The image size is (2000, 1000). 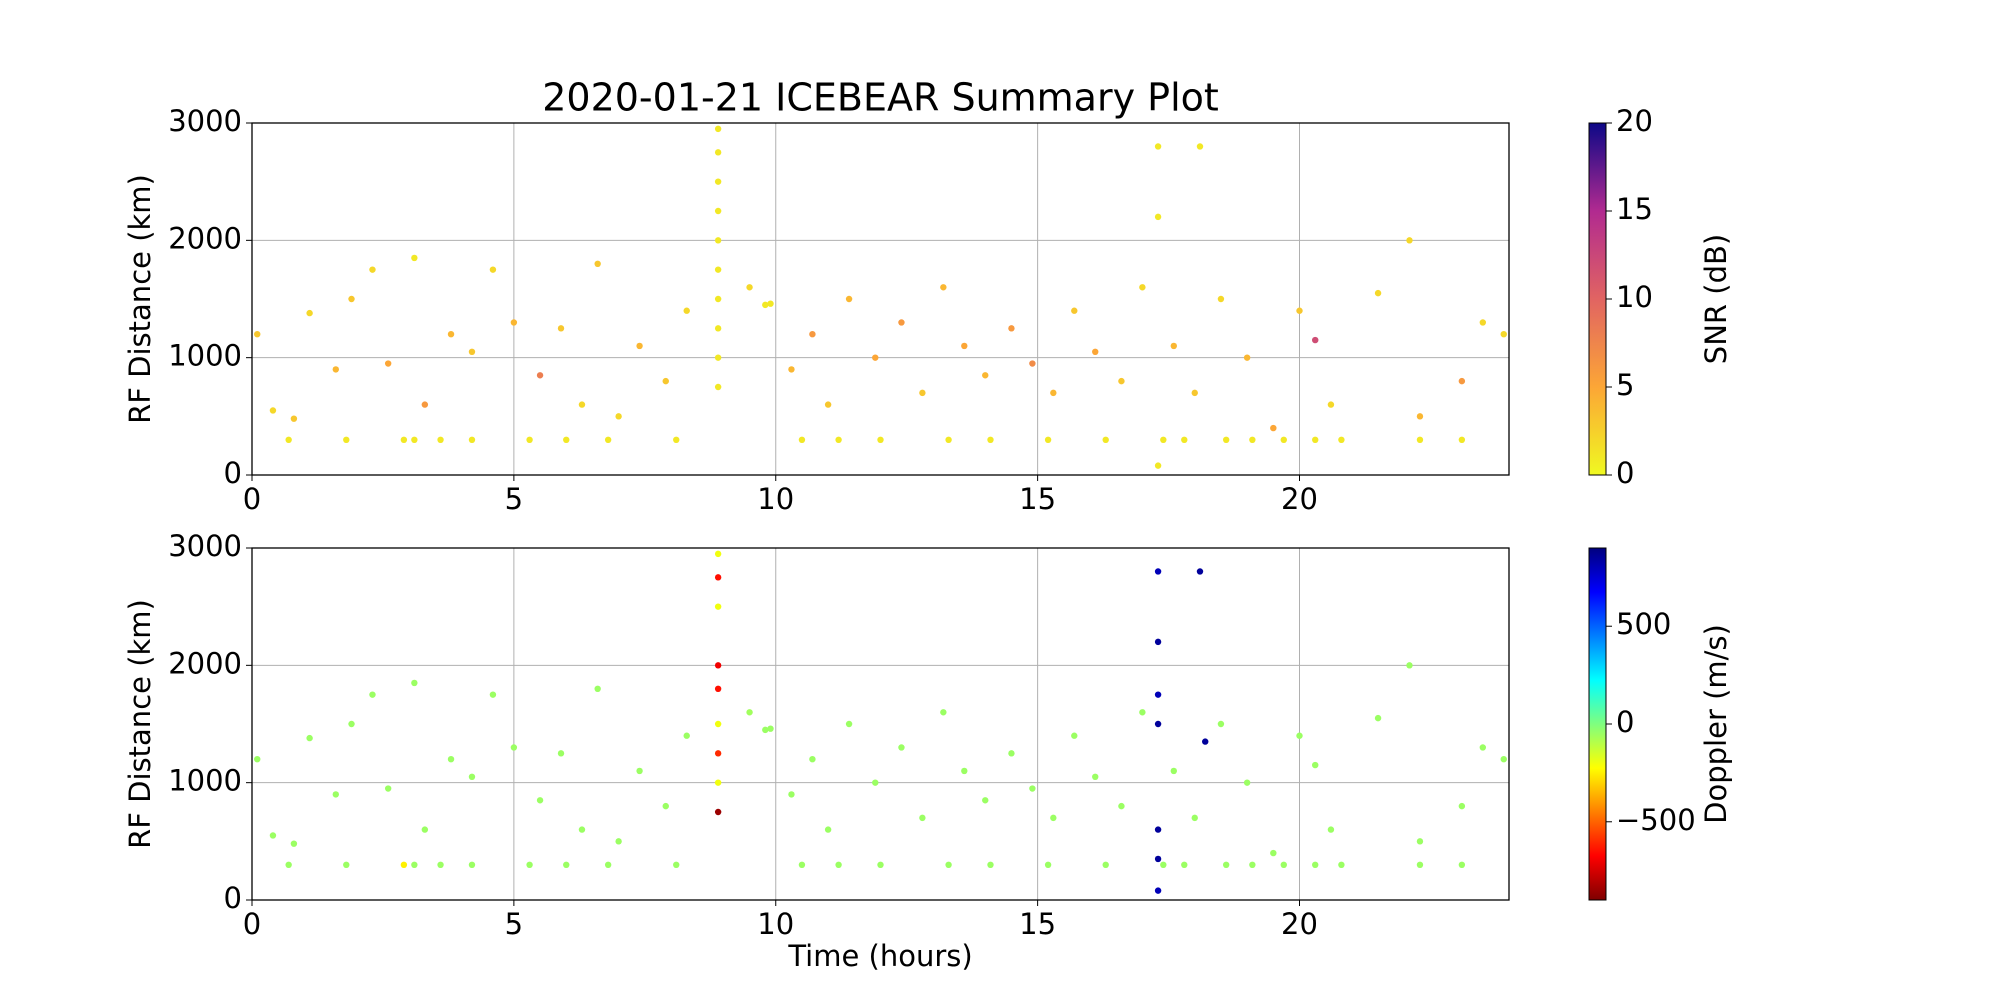 What do you see at coordinates (1625, 385) in the screenshot?
I see `colorbar-tick-label: 5` at bounding box center [1625, 385].